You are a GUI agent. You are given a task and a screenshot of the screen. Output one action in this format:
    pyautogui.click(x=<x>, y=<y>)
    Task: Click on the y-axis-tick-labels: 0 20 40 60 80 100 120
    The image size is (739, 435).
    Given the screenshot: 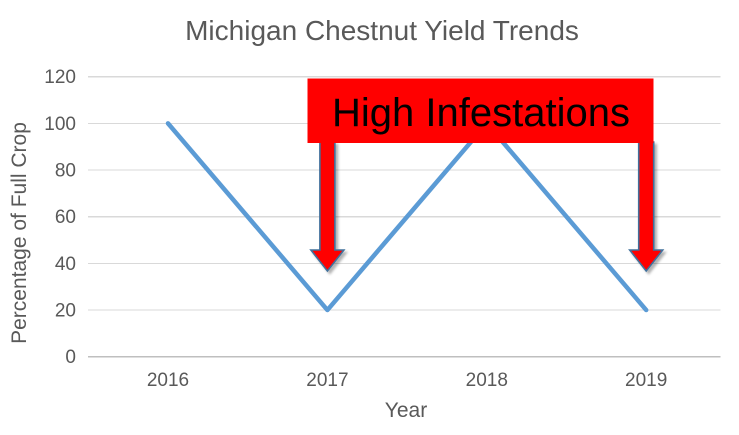 What is the action you would take?
    pyautogui.click(x=60, y=217)
    